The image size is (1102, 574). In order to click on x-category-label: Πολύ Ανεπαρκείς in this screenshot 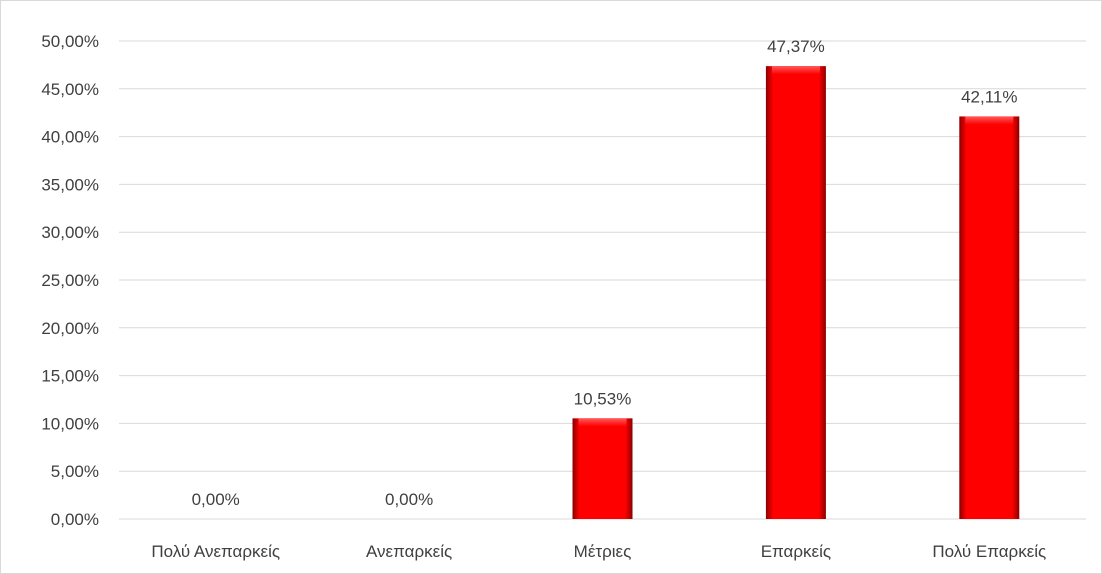, I will do `click(215, 551)`.